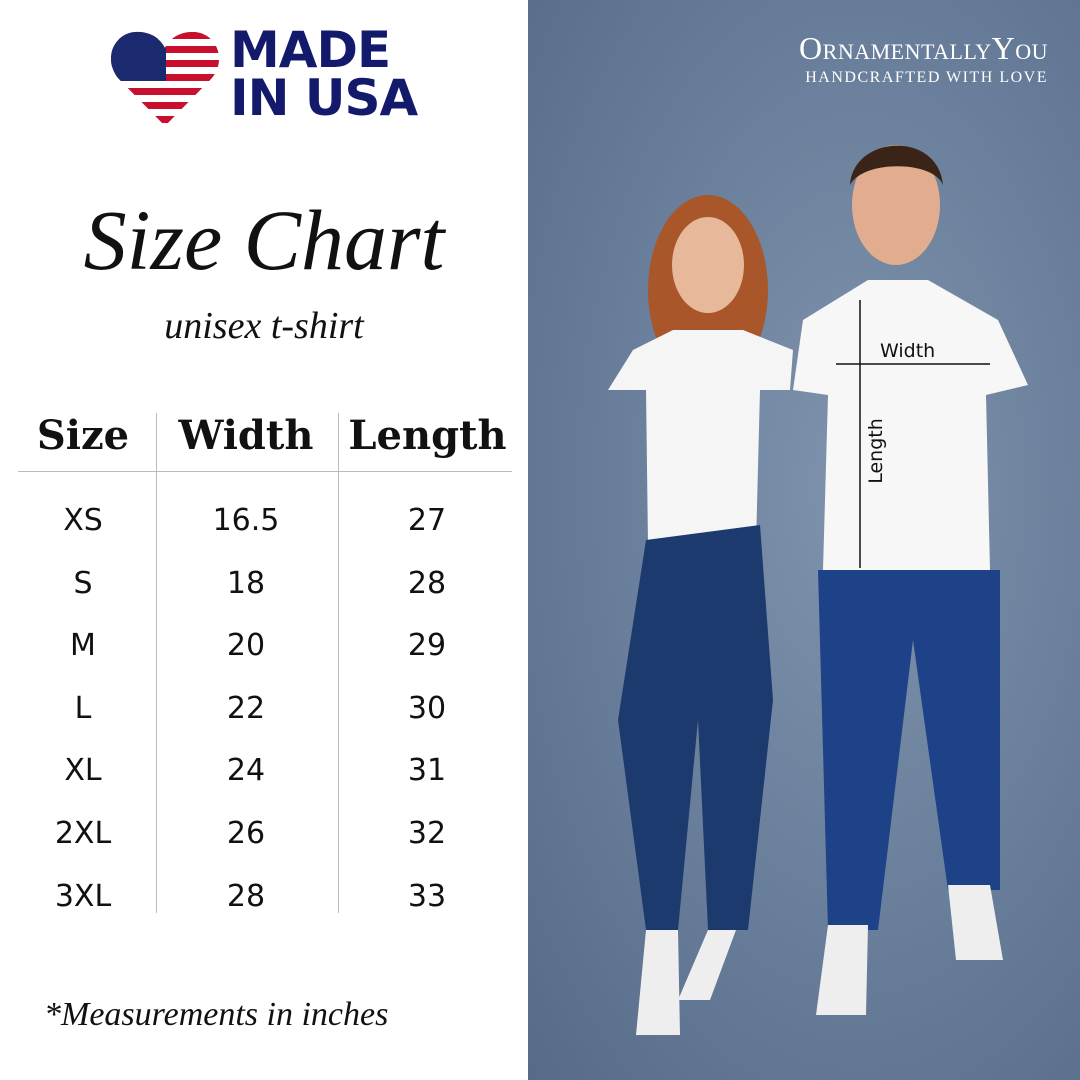 Image resolution: width=1080 pixels, height=1080 pixels. I want to click on page-title: Size Chart, so click(264, 240).